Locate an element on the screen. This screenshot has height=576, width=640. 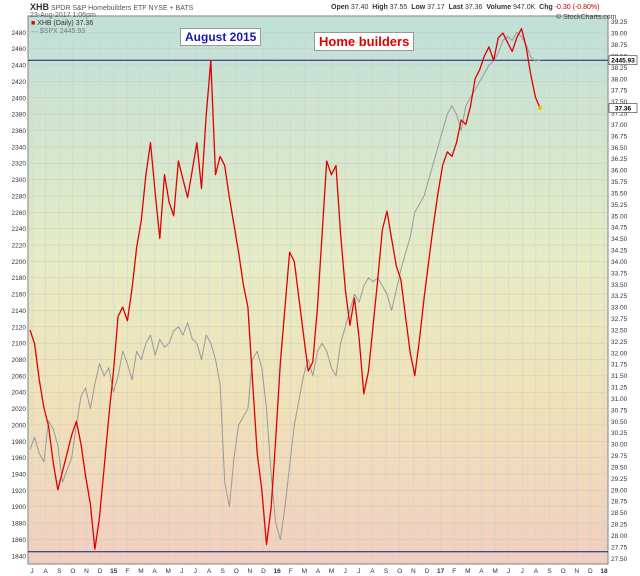
right-tick-label: 31.50 is located at coordinates (619, 376).